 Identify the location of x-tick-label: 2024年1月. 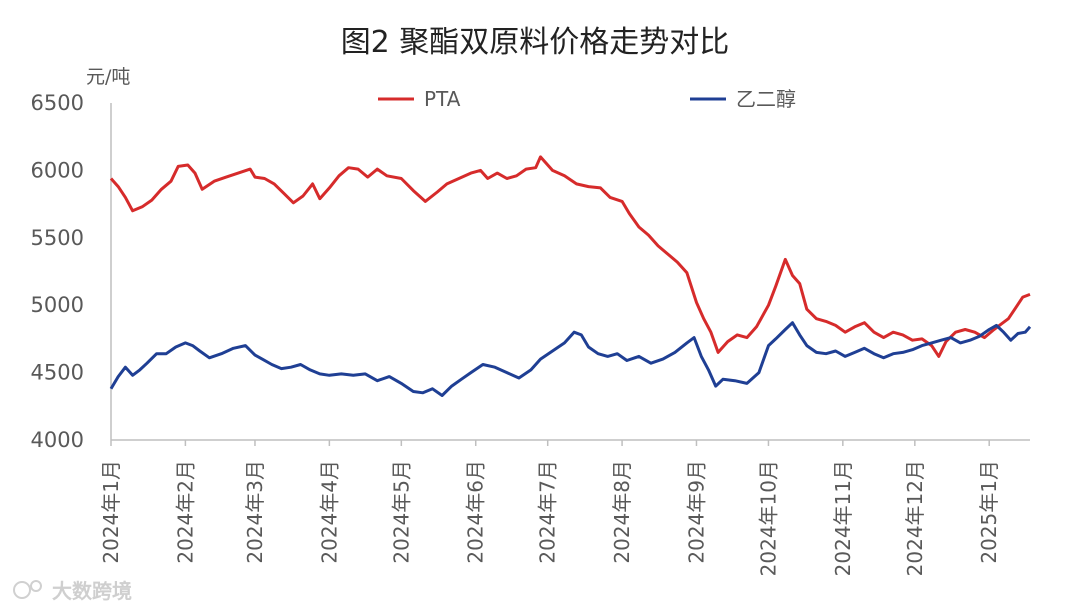
(111, 512).